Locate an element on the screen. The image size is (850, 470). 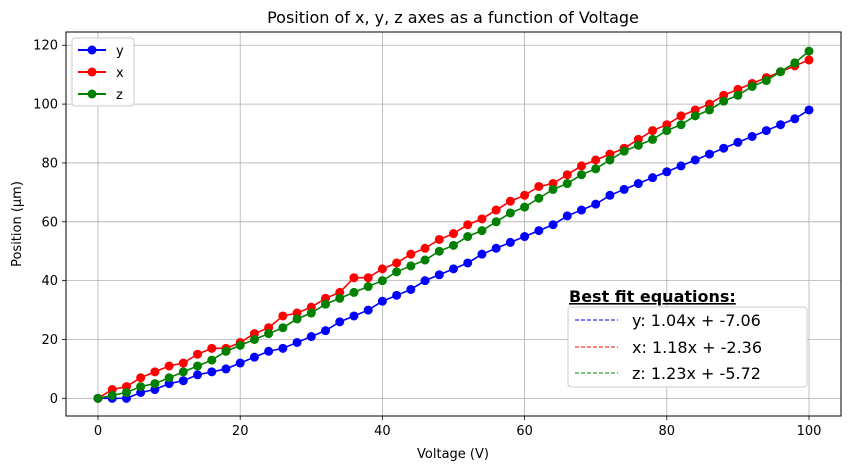
x-tick-label: 20 is located at coordinates (240, 431).